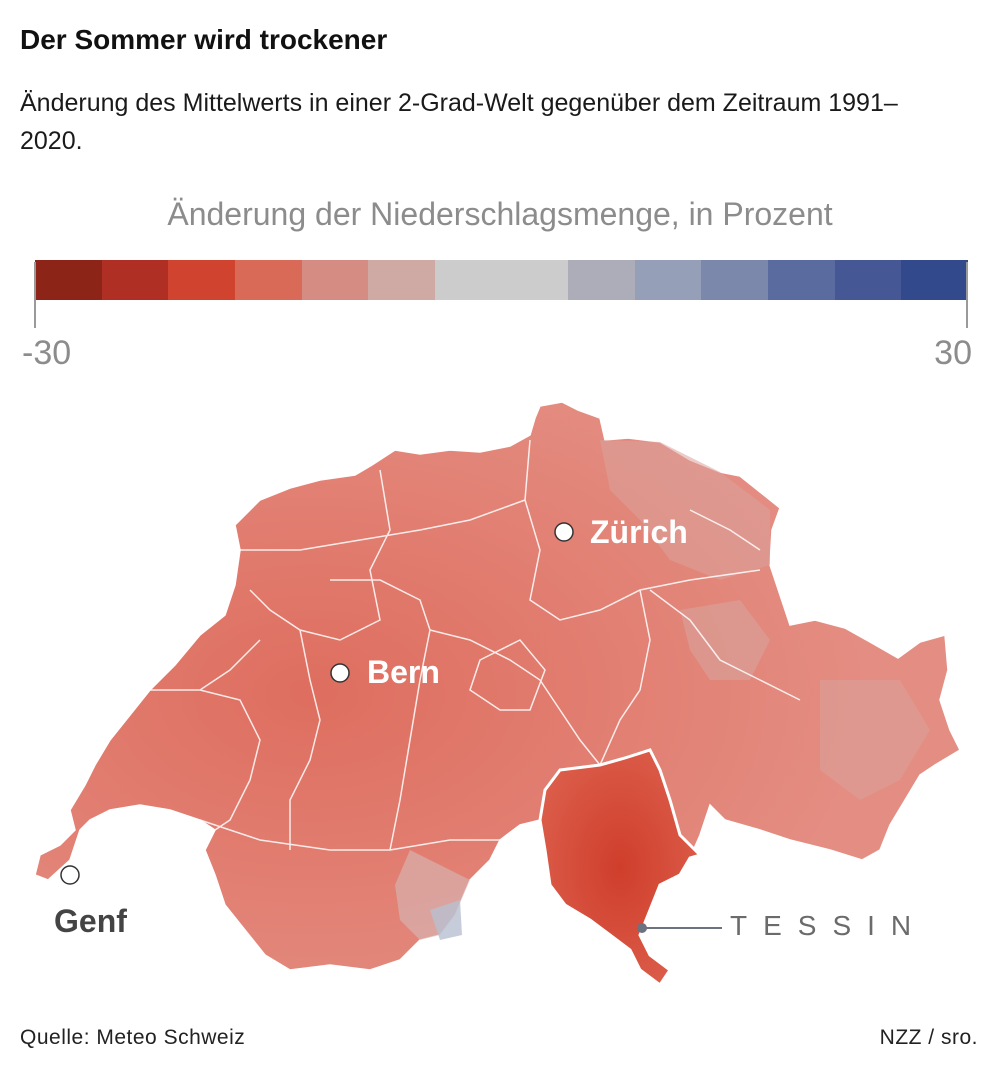 Image resolution: width=1000 pixels, height=1076 pixels. Describe the element at coordinates (639, 532) in the screenshot. I see `city-label-zurich: Zürich` at that location.